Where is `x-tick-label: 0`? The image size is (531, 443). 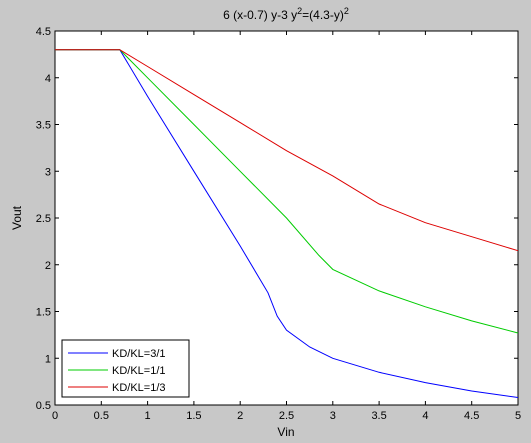
x-tick-label: 0 is located at coordinates (55, 416).